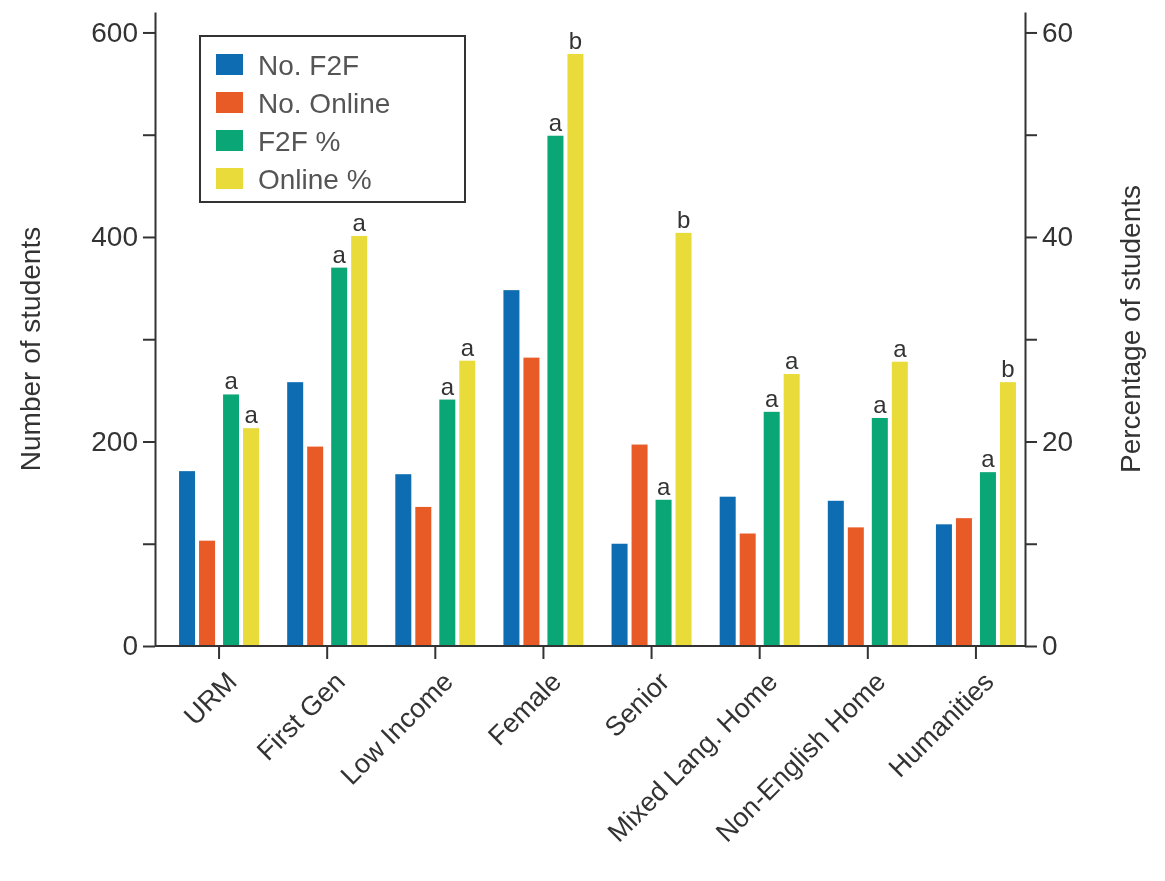  What do you see at coordinates (309, 66) in the screenshot?
I see `legend-label: No. F2F` at bounding box center [309, 66].